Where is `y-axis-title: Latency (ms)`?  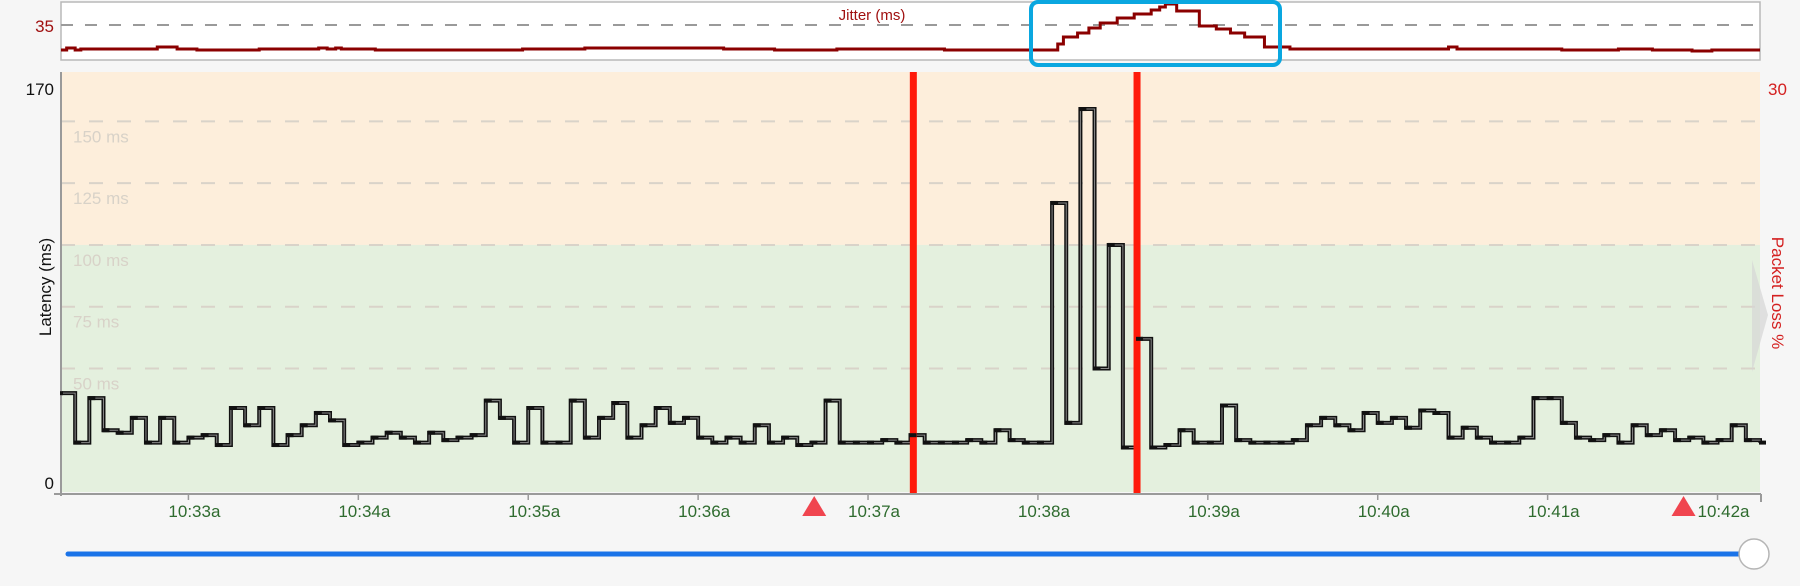
y-axis-title: Latency (ms) is located at coordinates (45, 287).